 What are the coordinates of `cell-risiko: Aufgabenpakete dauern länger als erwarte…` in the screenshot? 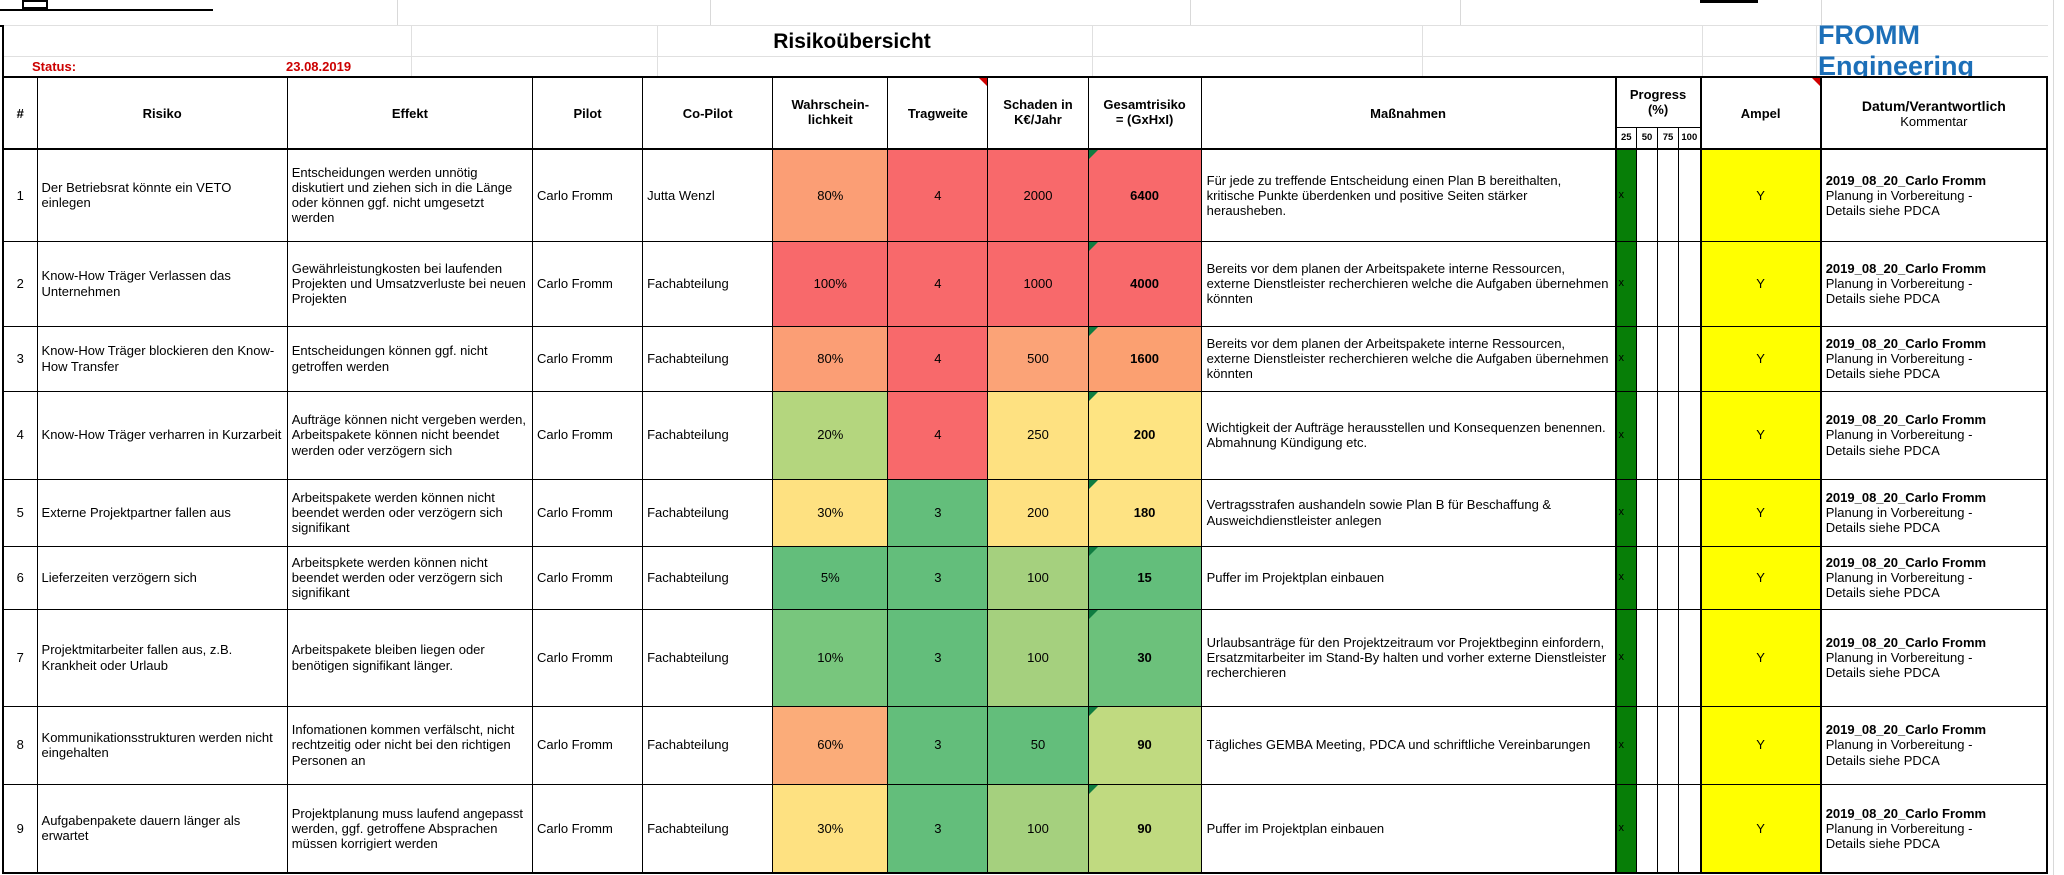 It's located at (162, 828).